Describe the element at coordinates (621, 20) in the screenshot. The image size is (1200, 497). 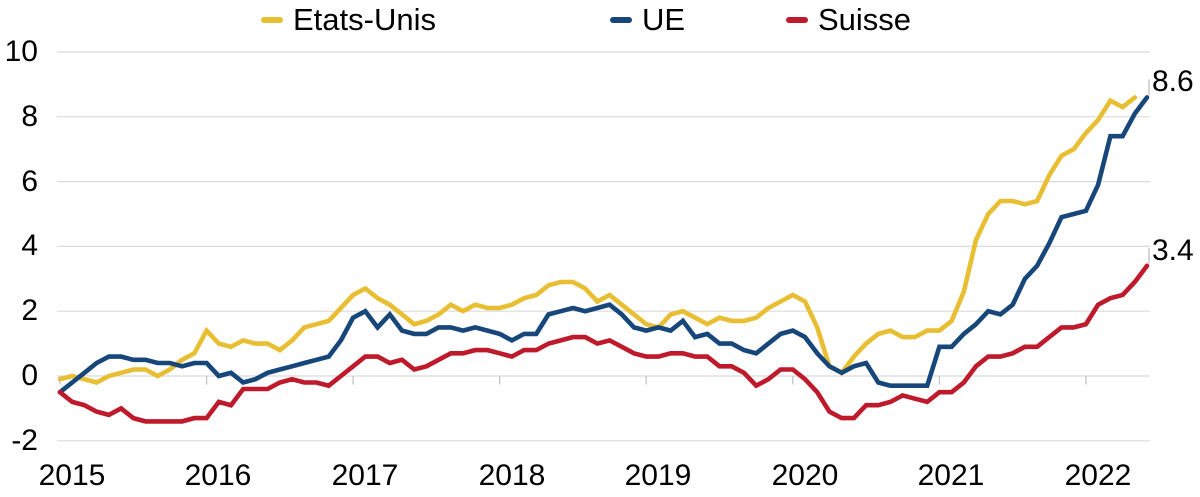
I see `ue-legend-dash-icon` at that location.